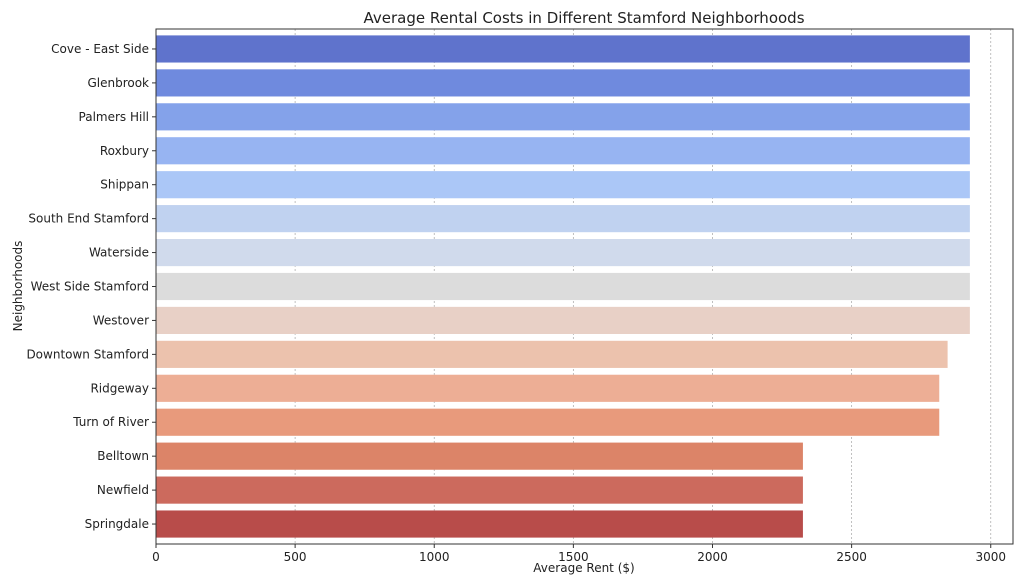 This screenshot has width=1024, height=585. What do you see at coordinates (123, 490) in the screenshot?
I see `y-tick-label: Newfield` at bounding box center [123, 490].